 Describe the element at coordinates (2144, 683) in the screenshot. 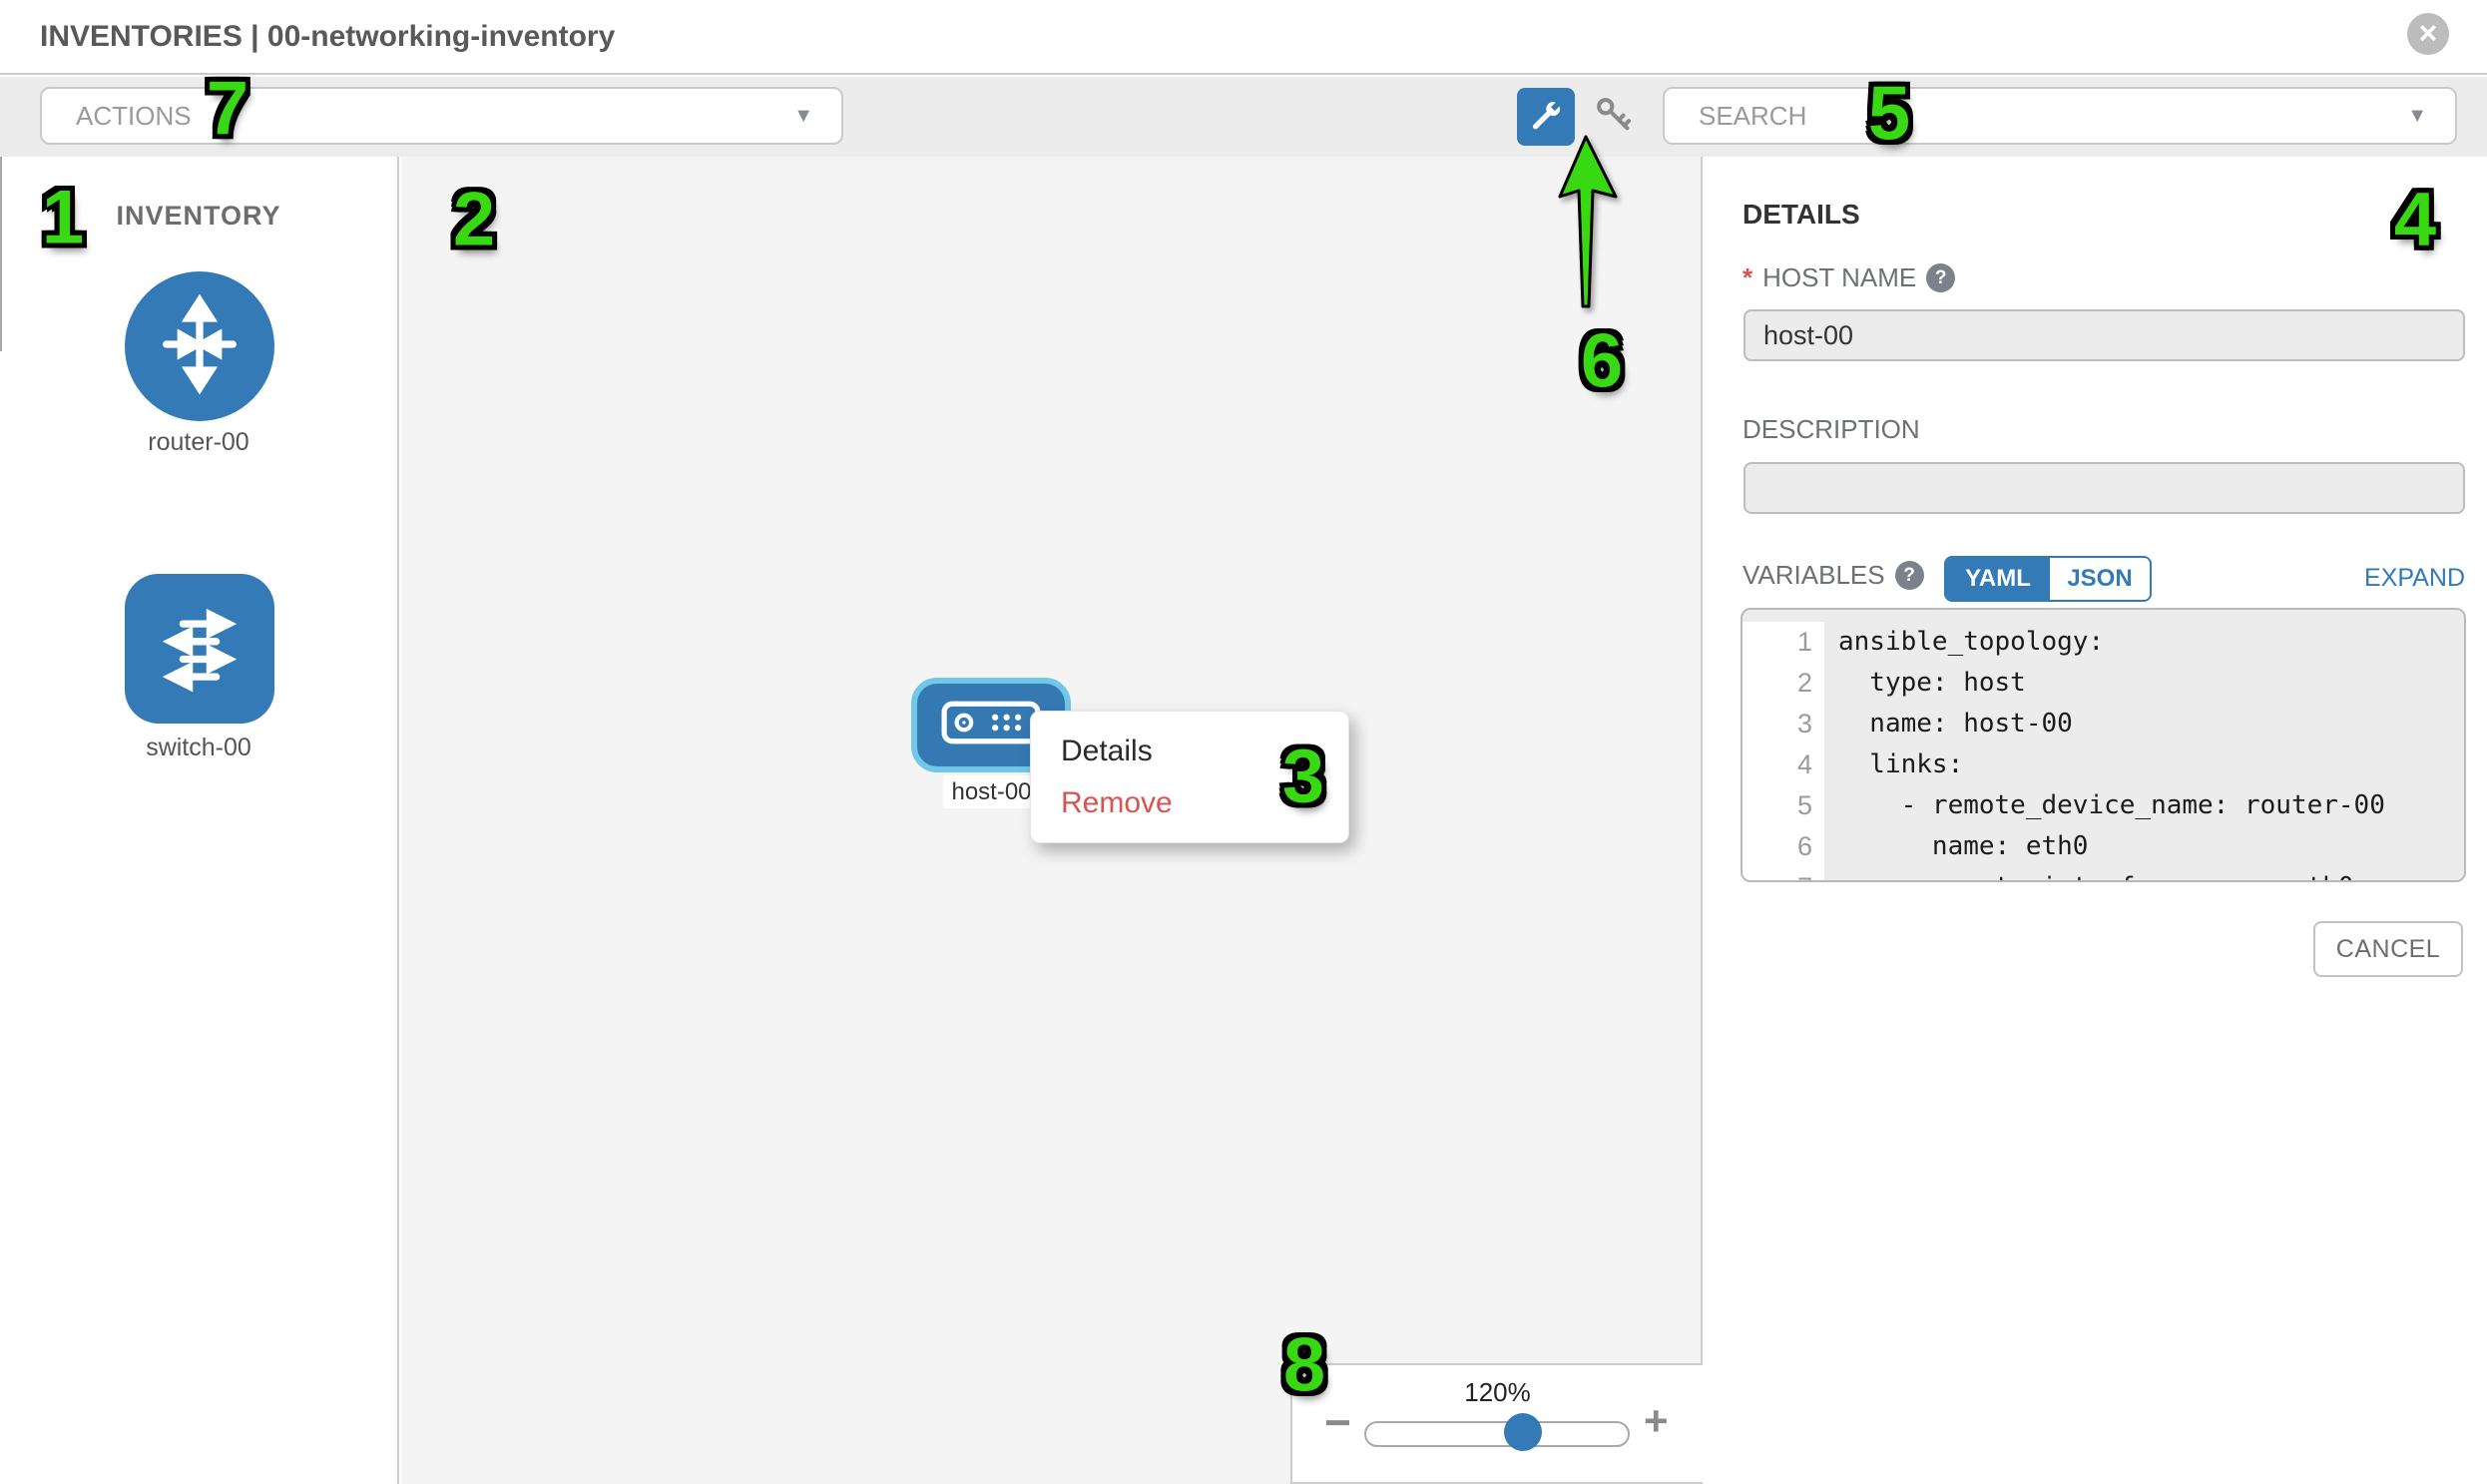

I see `line-code: type: host` at that location.